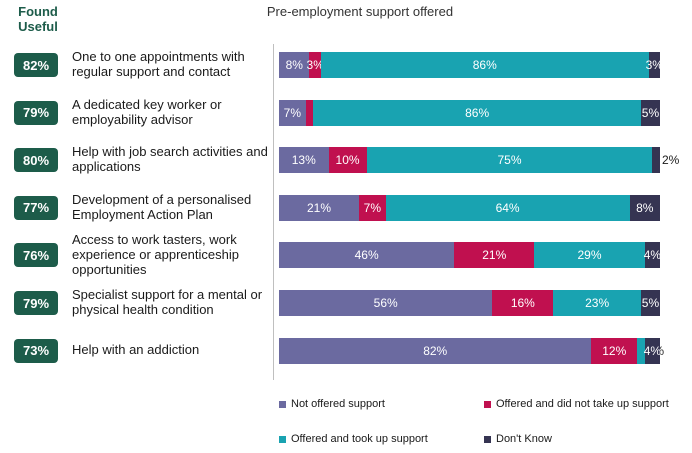  Describe the element at coordinates (36, 65) in the screenshot. I see `found-useful-badge: 82%` at that location.